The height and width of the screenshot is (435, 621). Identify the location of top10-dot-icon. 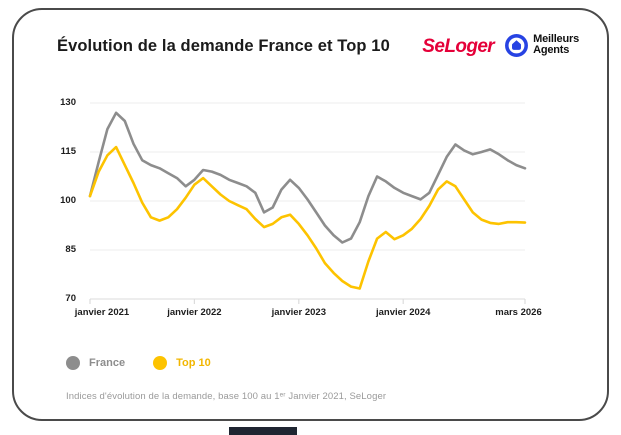
(160, 363).